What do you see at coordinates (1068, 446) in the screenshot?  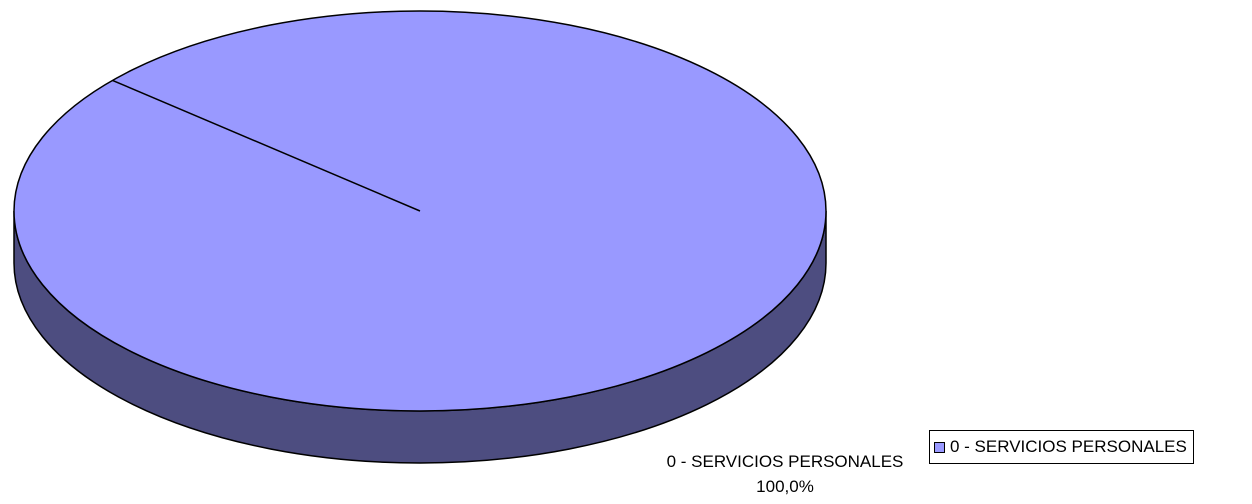 I see `legend-entry-label: 0 - SERVICIOS PERSONALES` at bounding box center [1068, 446].